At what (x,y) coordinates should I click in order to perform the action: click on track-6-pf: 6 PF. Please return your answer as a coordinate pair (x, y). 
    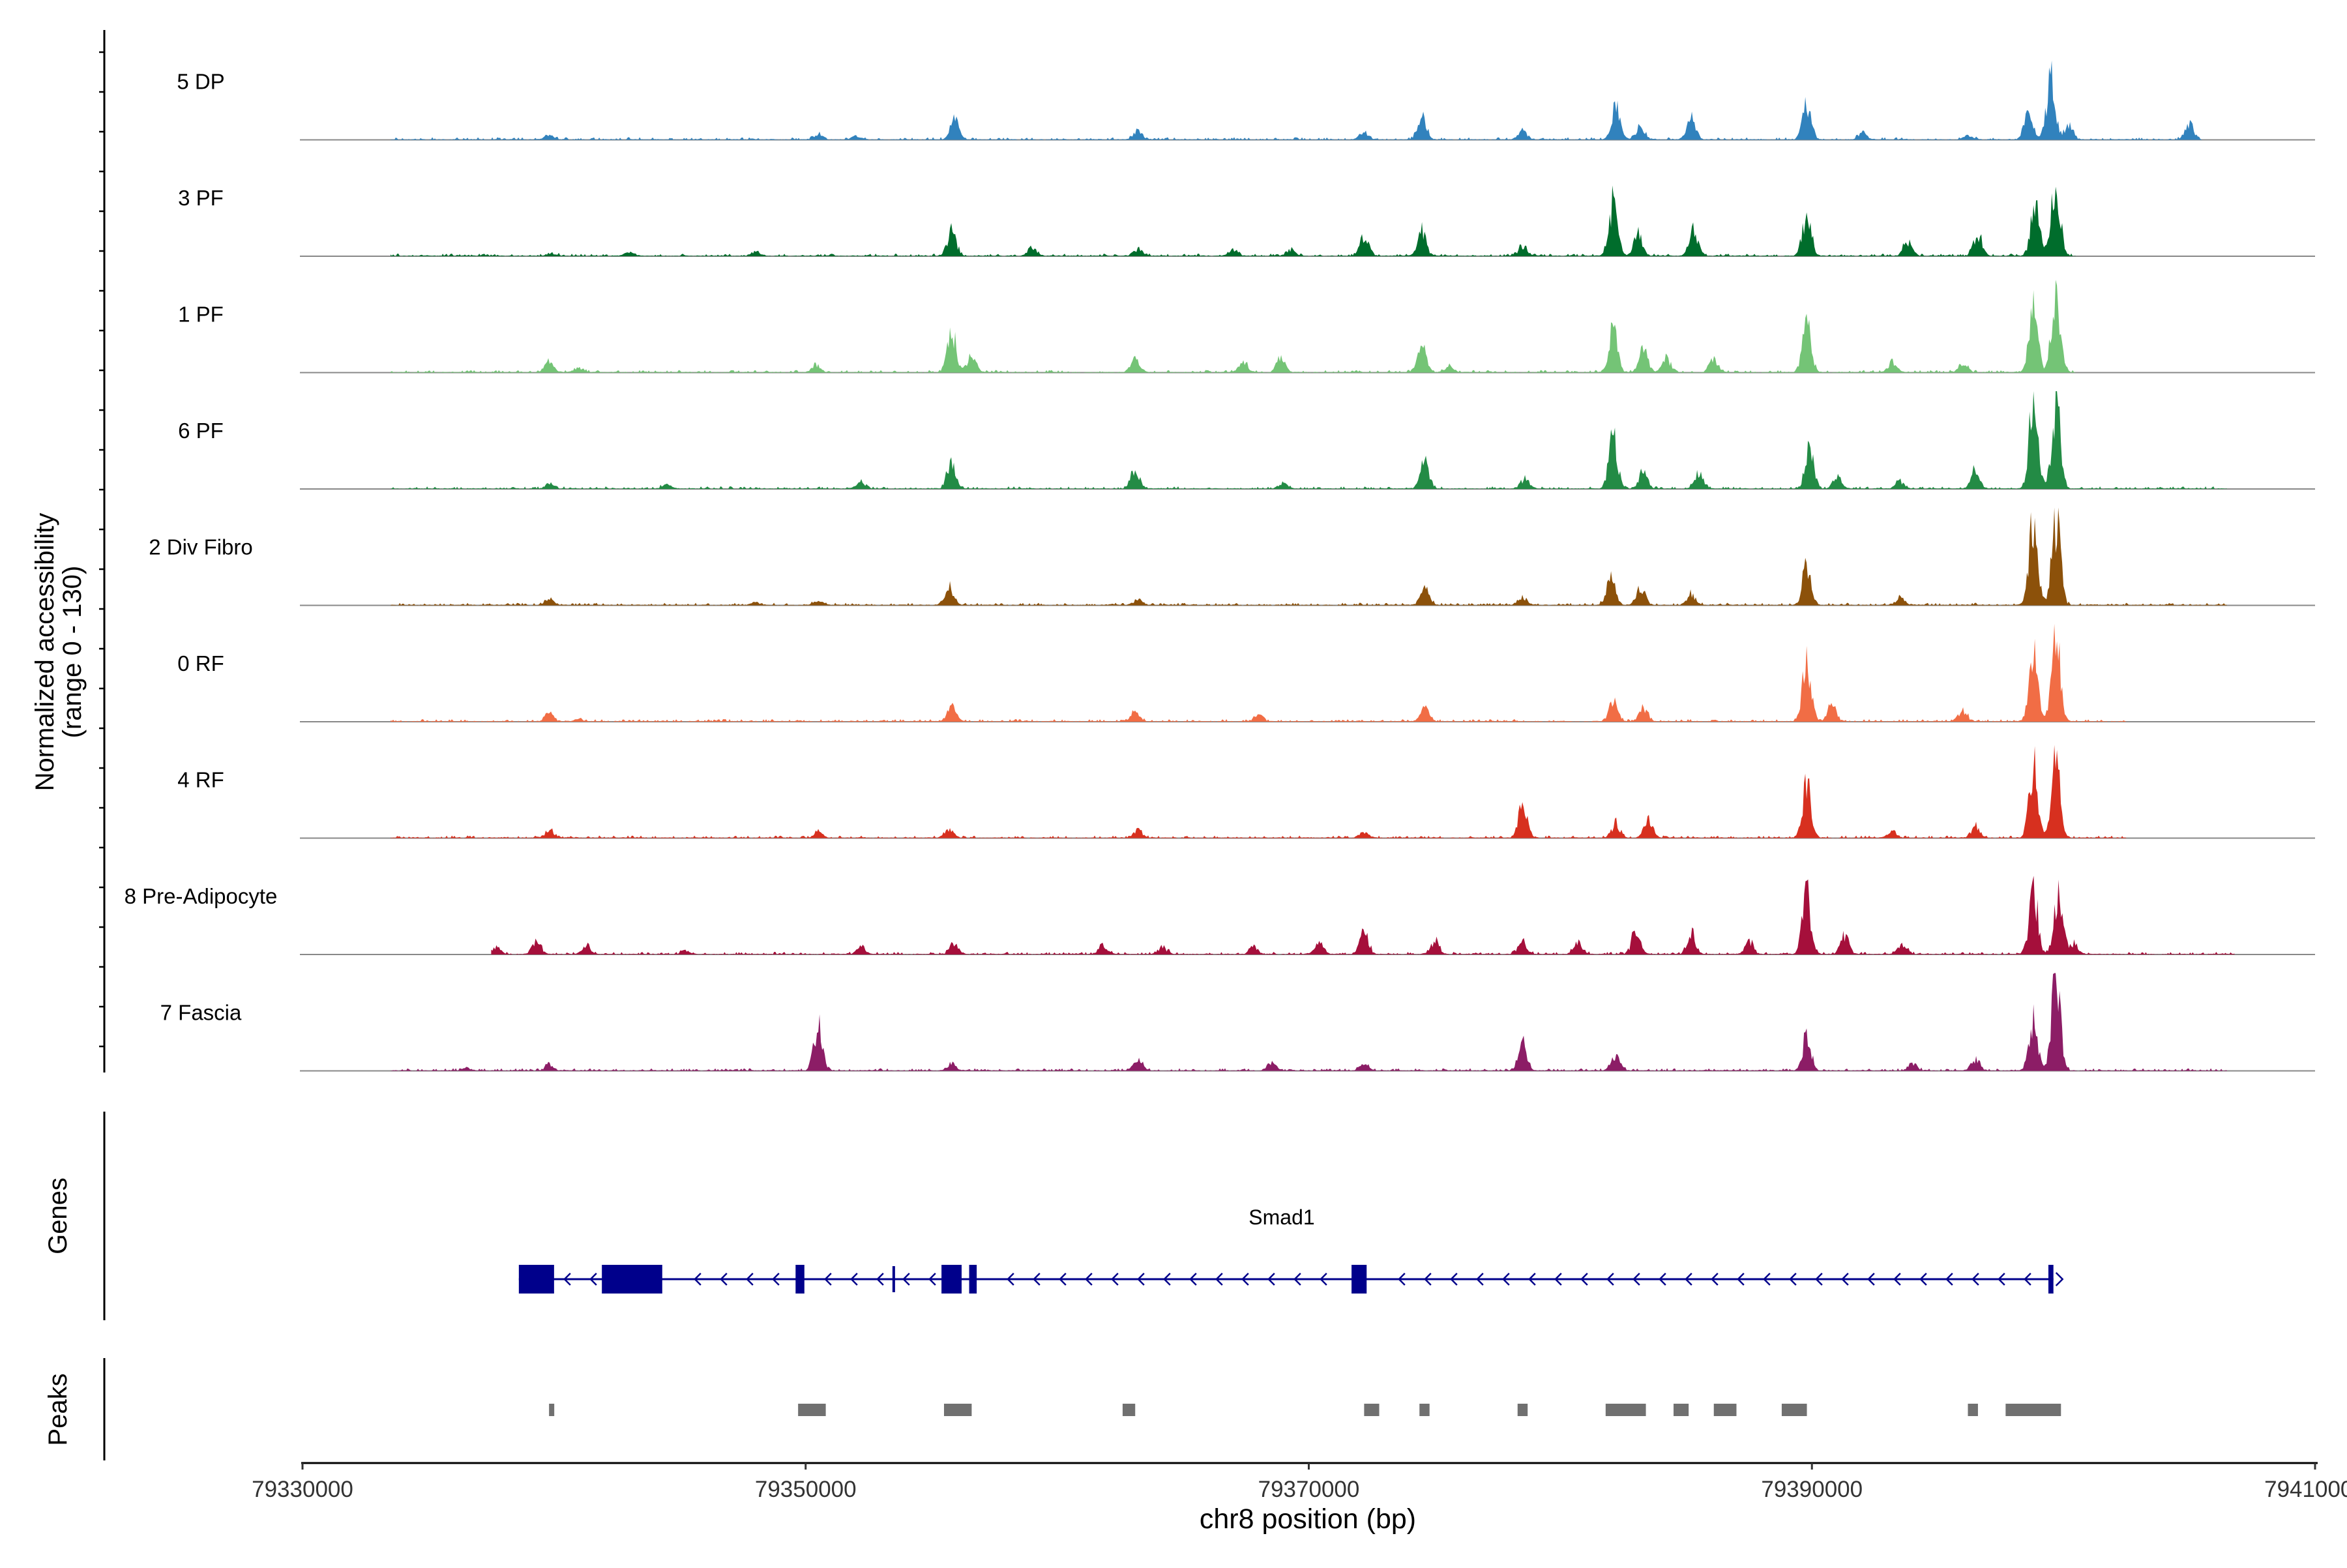
    Looking at the image, I should click on (1246, 440).